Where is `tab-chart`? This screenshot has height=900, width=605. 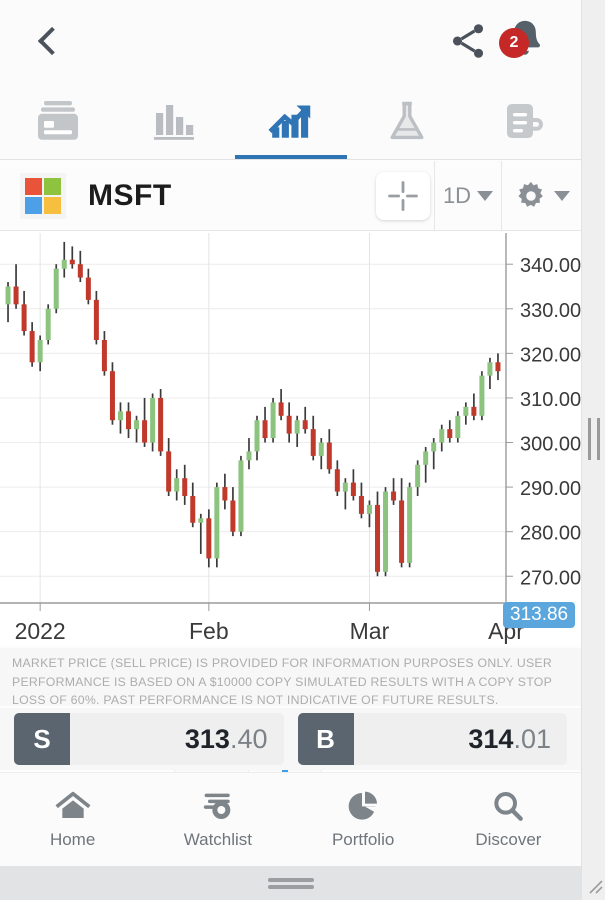 tab-chart is located at coordinates (290, 120).